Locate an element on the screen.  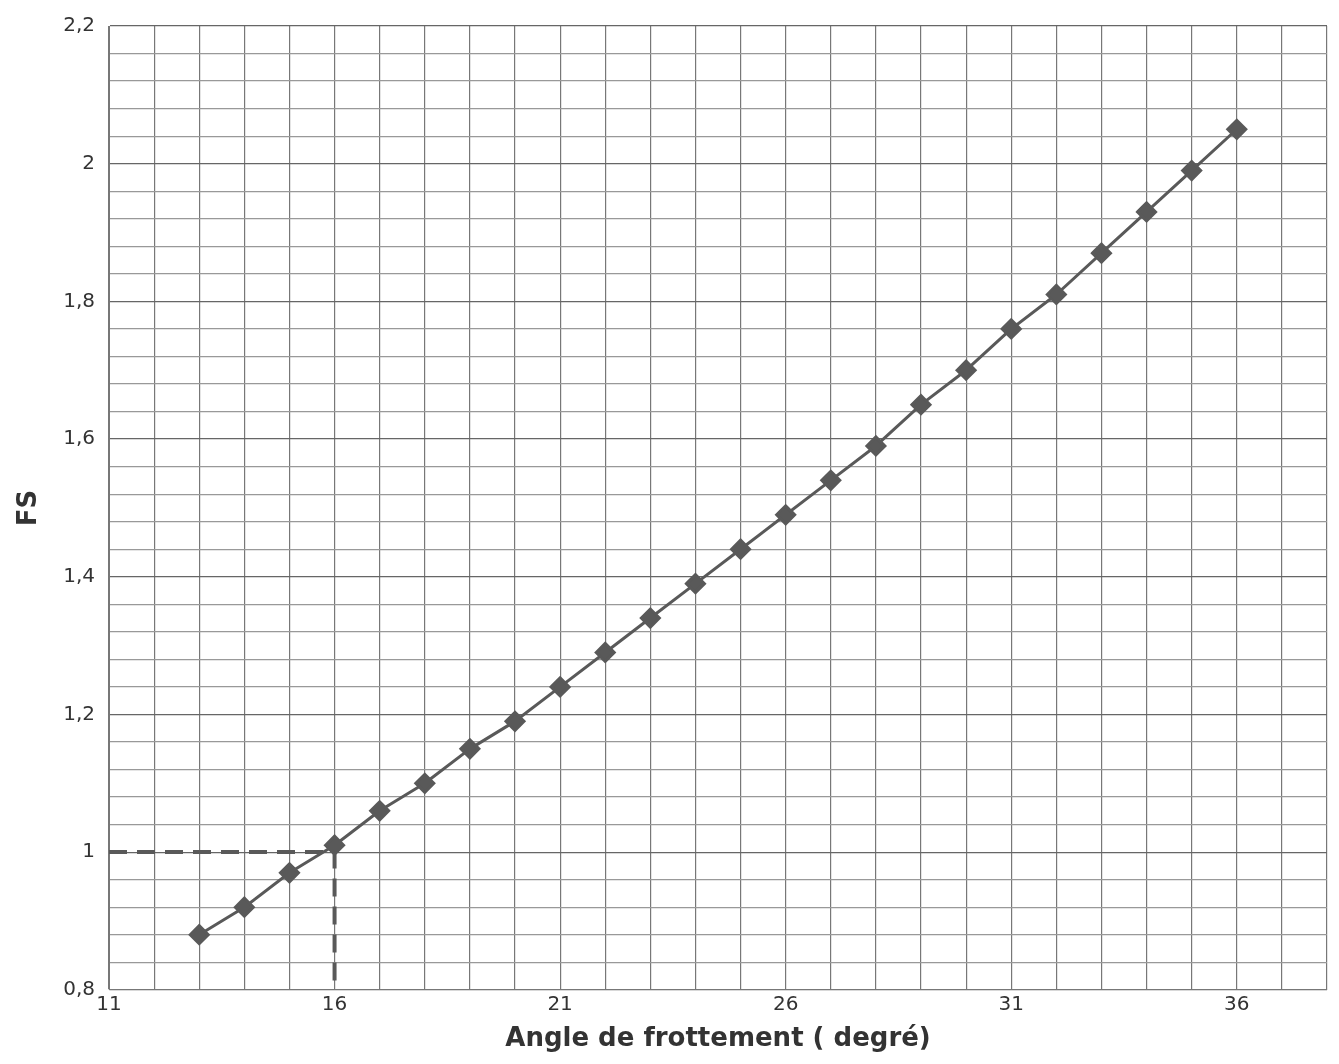
y-tick-label: 1,8 is located at coordinates (79, 299).